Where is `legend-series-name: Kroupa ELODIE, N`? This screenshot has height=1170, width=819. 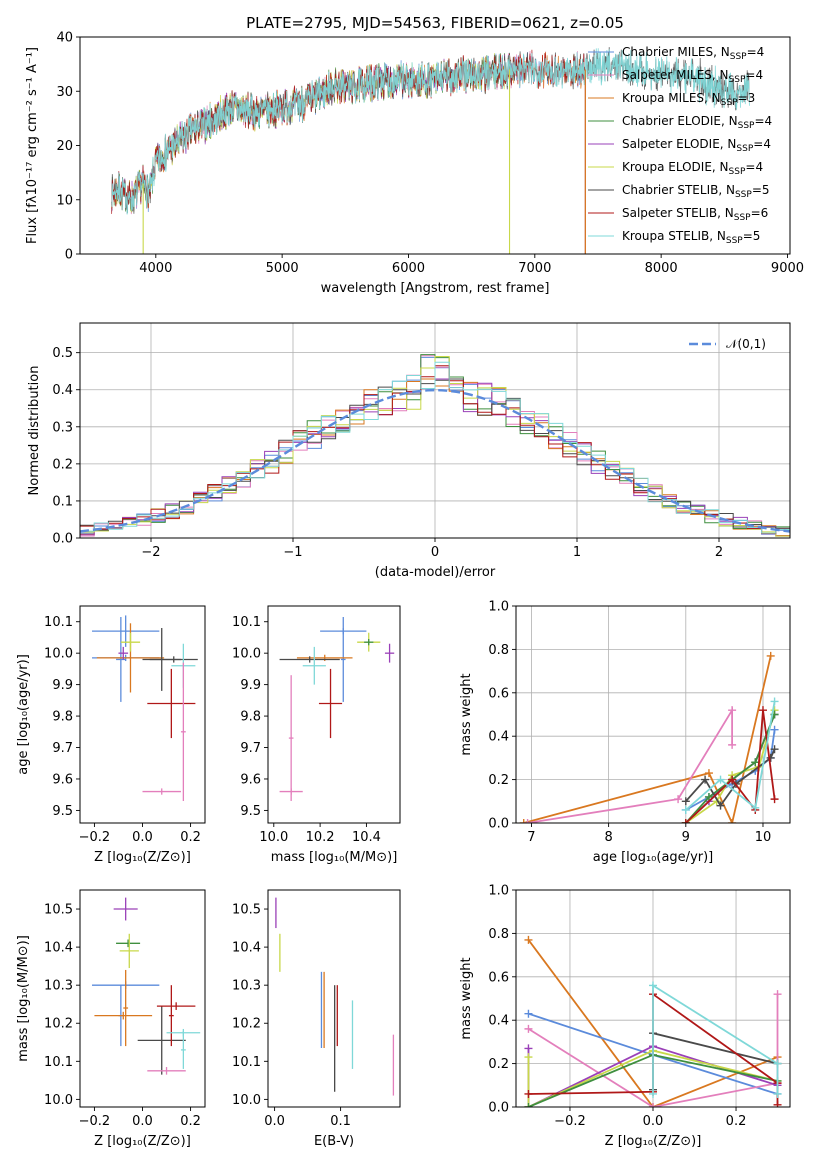
legend-series-name: Kroupa ELODIE, N is located at coordinates (675, 167).